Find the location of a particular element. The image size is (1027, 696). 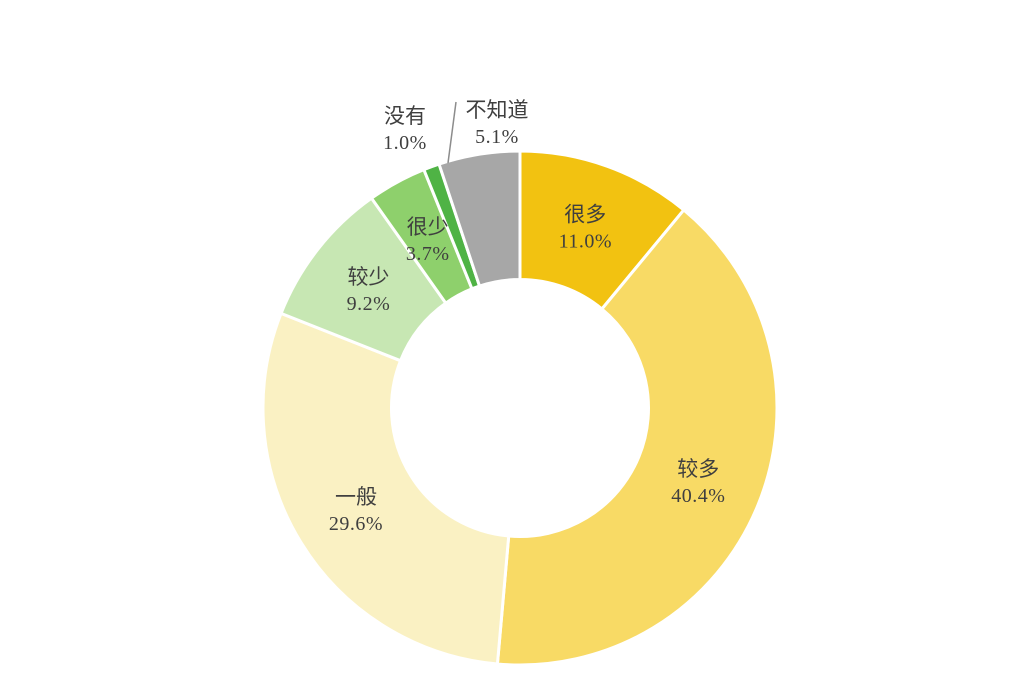

slice-label-很多: 很多 11.0% is located at coordinates (585, 228).